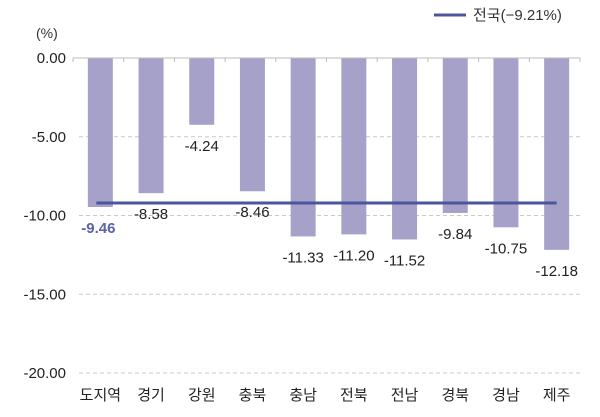 The height and width of the screenshot is (417, 600). I want to click on x-tick-label: 강원, so click(202, 395).